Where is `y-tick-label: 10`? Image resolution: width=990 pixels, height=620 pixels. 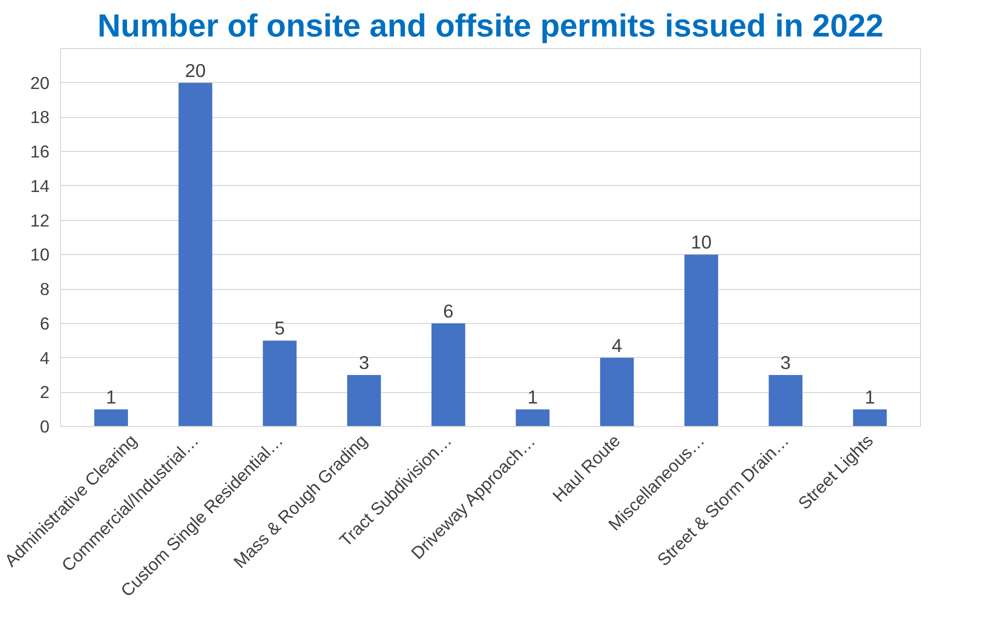
y-tick-label: 10 is located at coordinates (40, 254).